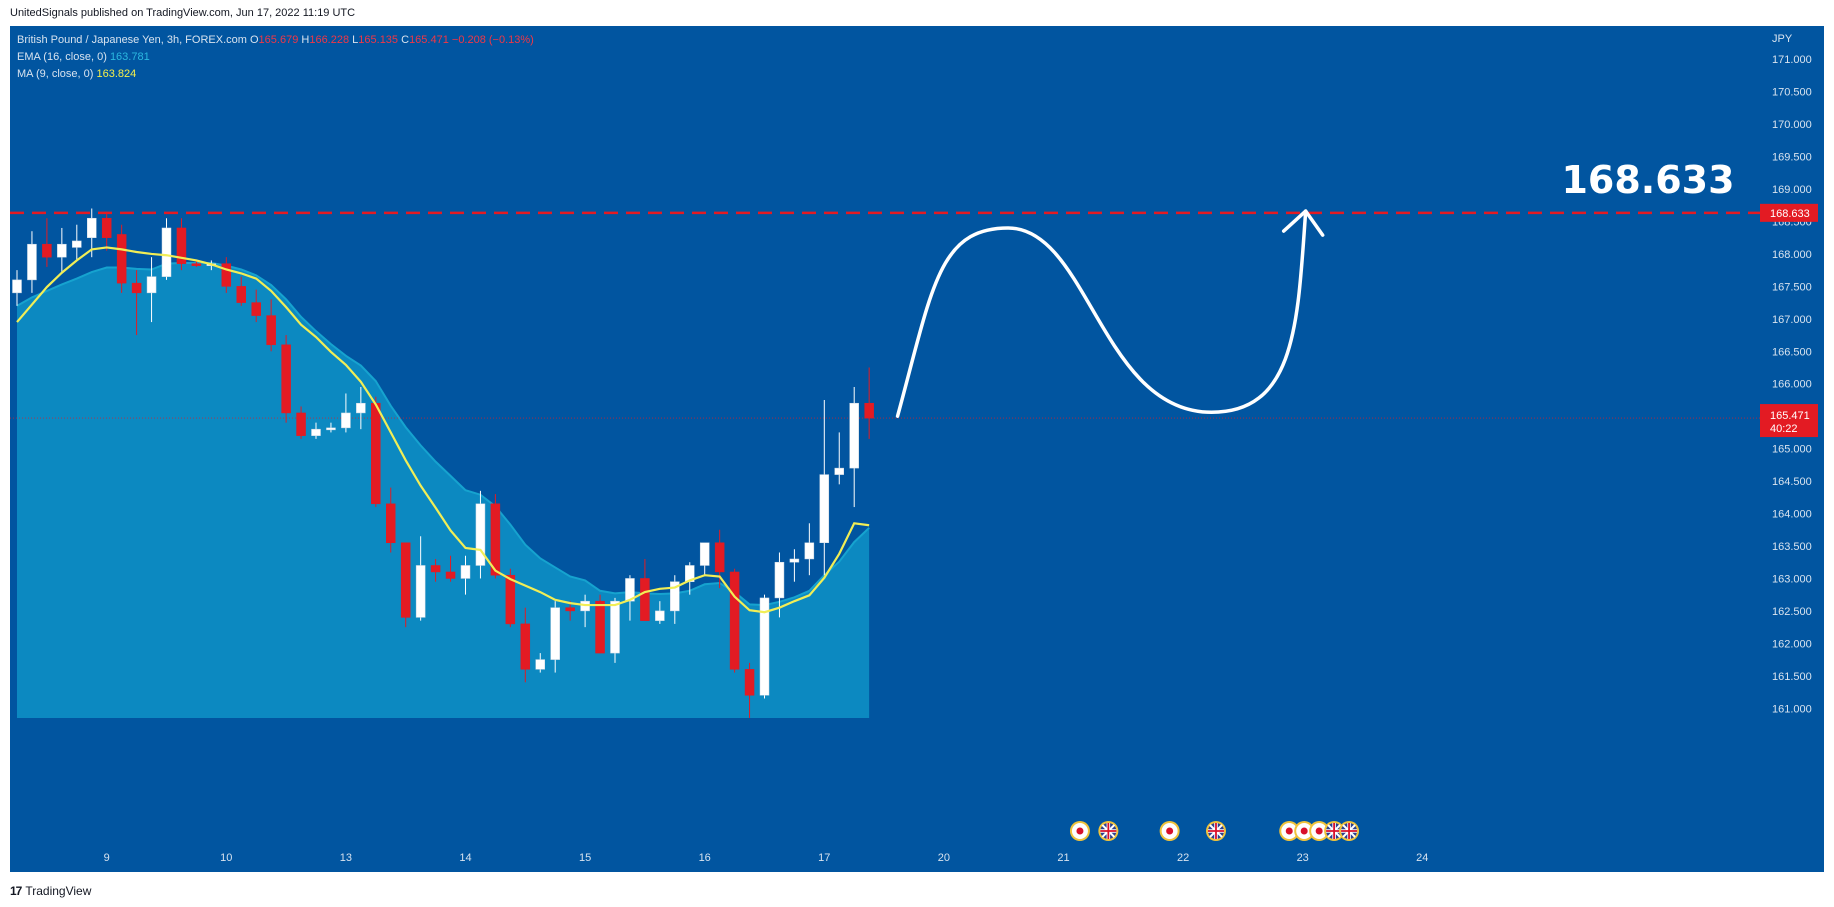 The image size is (1834, 907). Describe the element at coordinates (1792, 320) in the screenshot. I see `y-tick-label: 167.000` at that location.